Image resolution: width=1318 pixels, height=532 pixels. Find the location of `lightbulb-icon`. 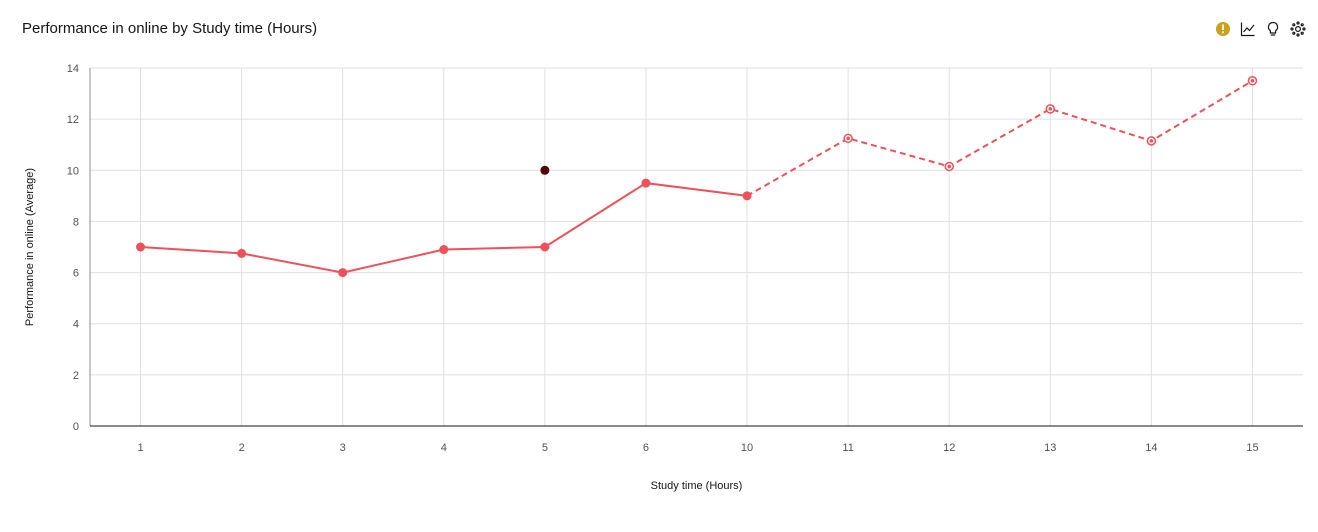

lightbulb-icon is located at coordinates (1272, 28).